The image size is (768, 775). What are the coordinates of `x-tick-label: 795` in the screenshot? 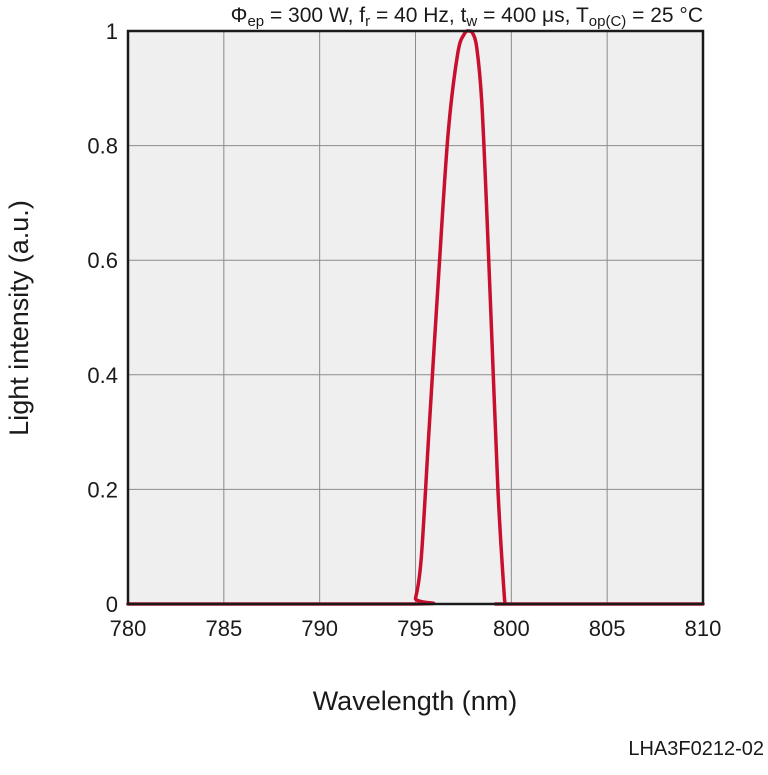 It's located at (415, 628).